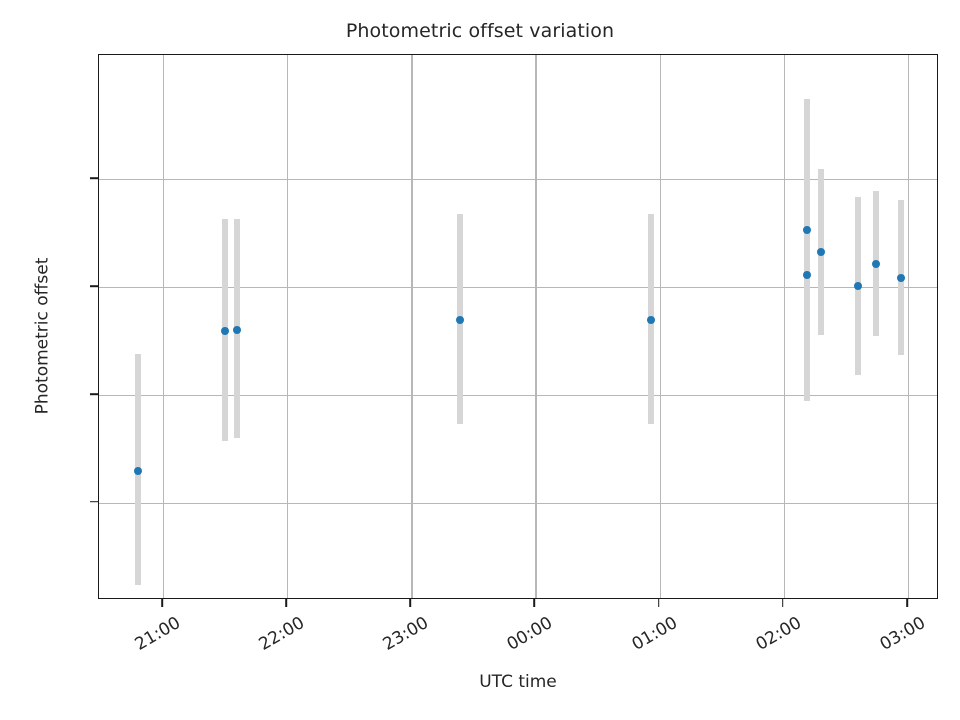 The height and width of the screenshot is (720, 960). I want to click on chart-title: Photometric offset variation, so click(480, 31).